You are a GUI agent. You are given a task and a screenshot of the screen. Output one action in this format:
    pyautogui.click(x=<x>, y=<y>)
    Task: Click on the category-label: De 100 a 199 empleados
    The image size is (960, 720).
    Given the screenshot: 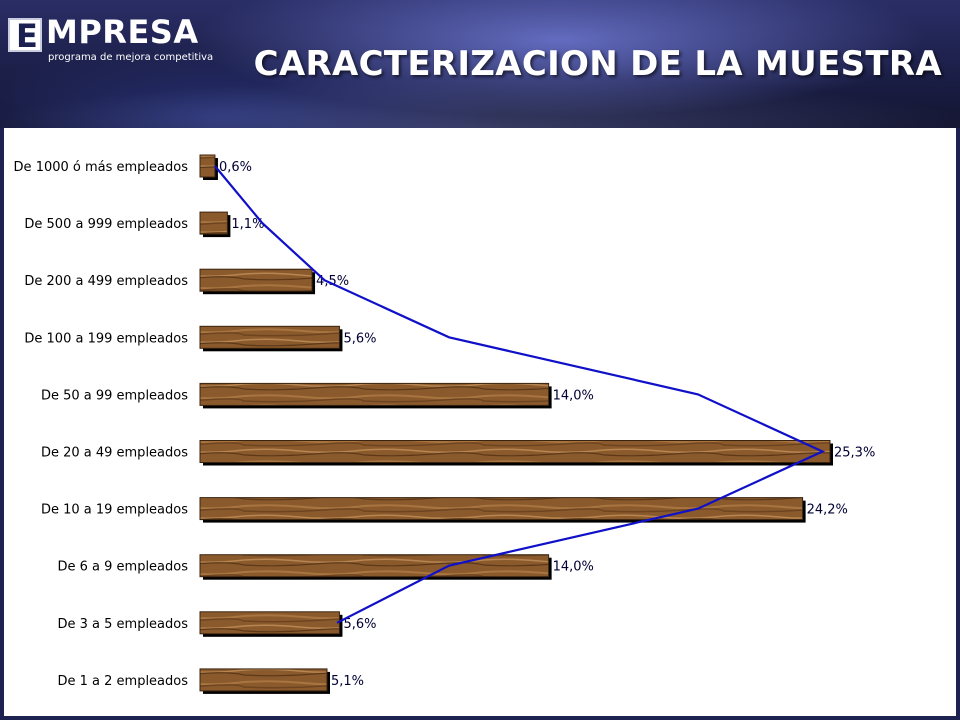 What is the action you would take?
    pyautogui.click(x=106, y=338)
    